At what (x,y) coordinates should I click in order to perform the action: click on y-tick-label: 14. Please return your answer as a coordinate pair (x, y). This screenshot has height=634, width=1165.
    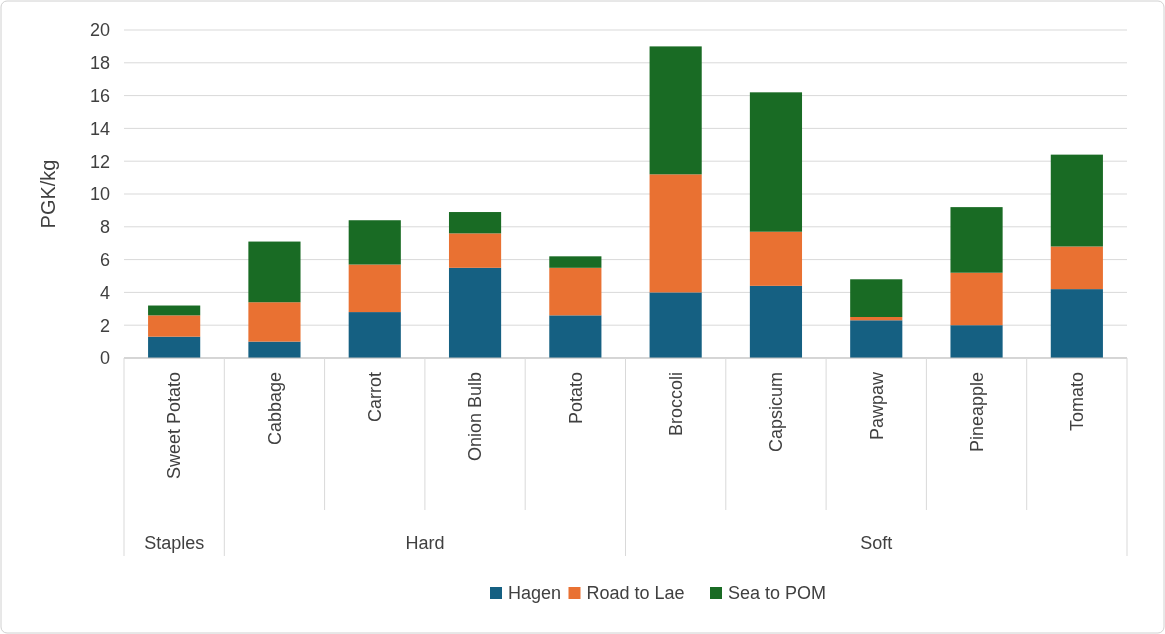
    Looking at the image, I should click on (99, 128).